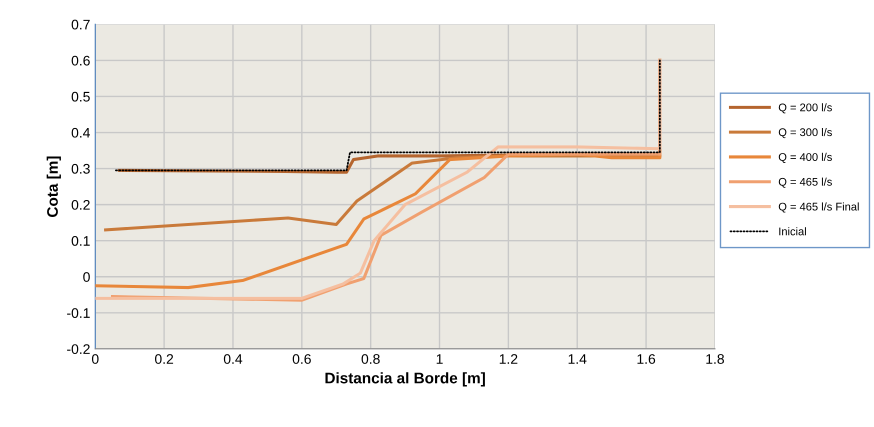  Describe the element at coordinates (805, 157) in the screenshot. I see `legend-label: Q = 400 l/s` at that location.